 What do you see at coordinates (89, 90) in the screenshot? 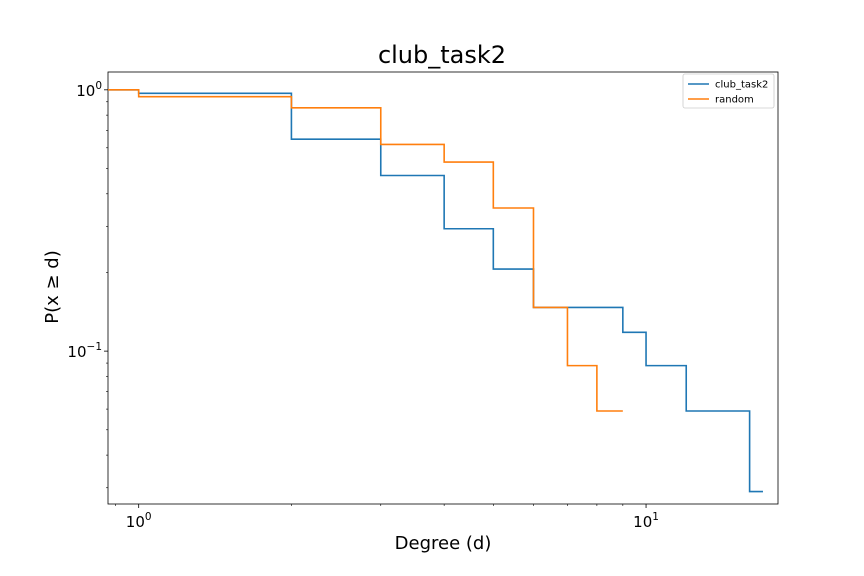
I see `y-tick-label: 10⁰` at bounding box center [89, 90].